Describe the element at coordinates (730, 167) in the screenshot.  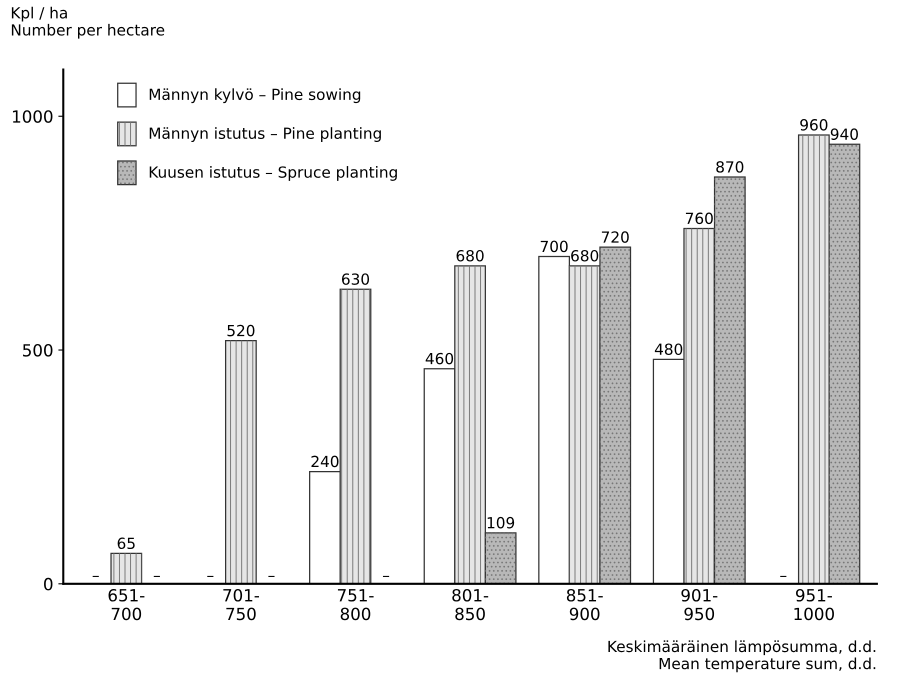
I see `data-label: 870` at that location.